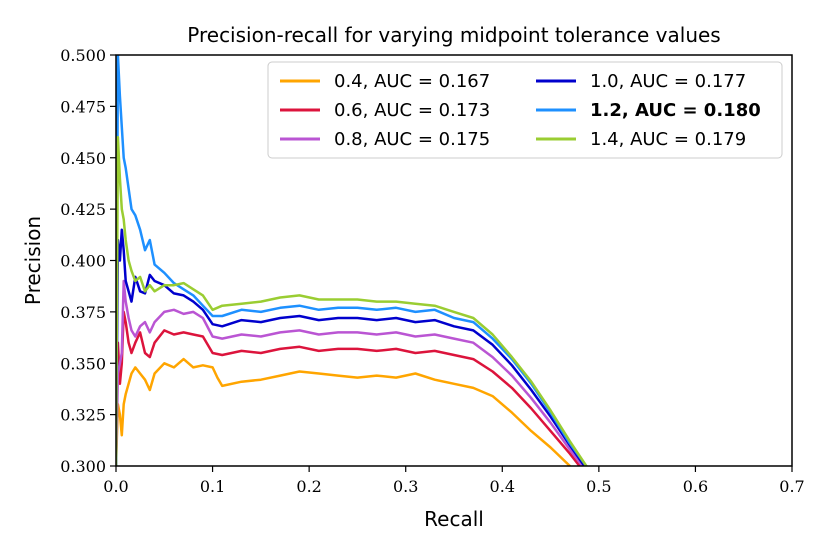  Describe the element at coordinates (83, 55) in the screenshot. I see `y-tick-label: 0.500` at that location.